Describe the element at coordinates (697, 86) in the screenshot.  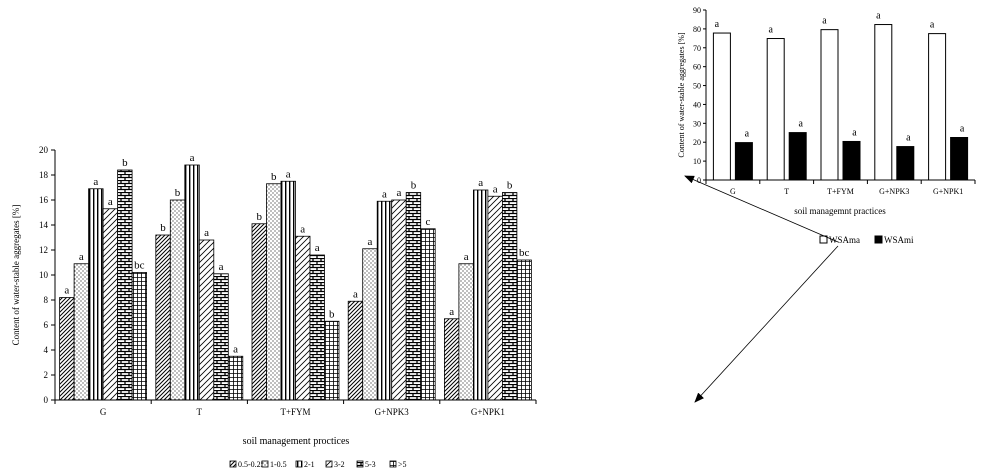
I see `inset-y-tick-label: 50` at that location.